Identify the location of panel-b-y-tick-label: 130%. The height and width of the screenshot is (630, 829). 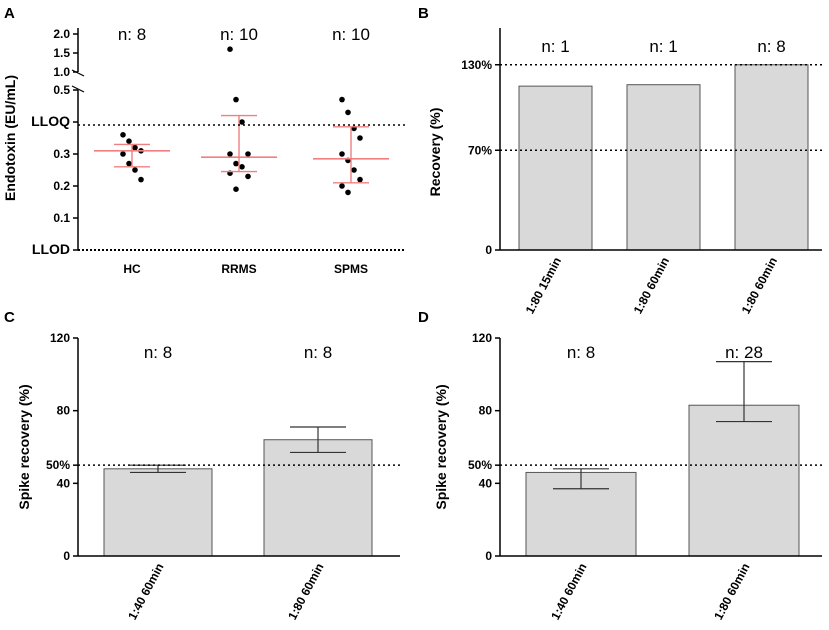
(476, 65).